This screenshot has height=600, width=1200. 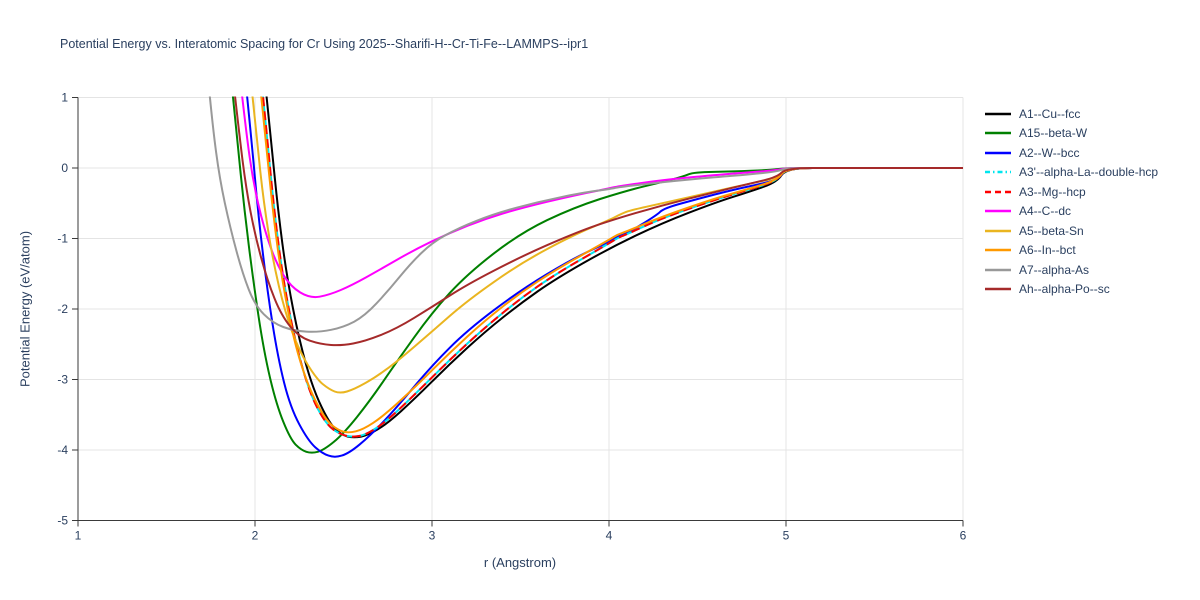 I want to click on x-axis-title: r (Angstrom), so click(x=520, y=562).